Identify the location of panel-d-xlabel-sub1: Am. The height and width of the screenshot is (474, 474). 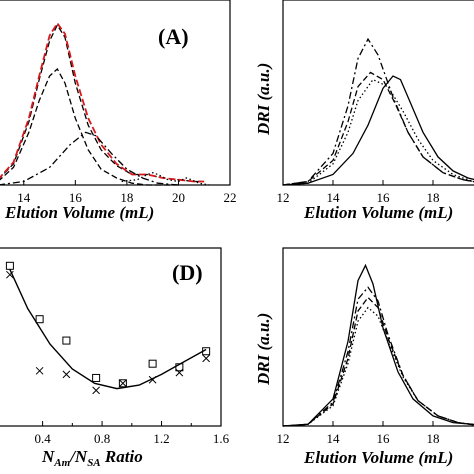
(61, 463).